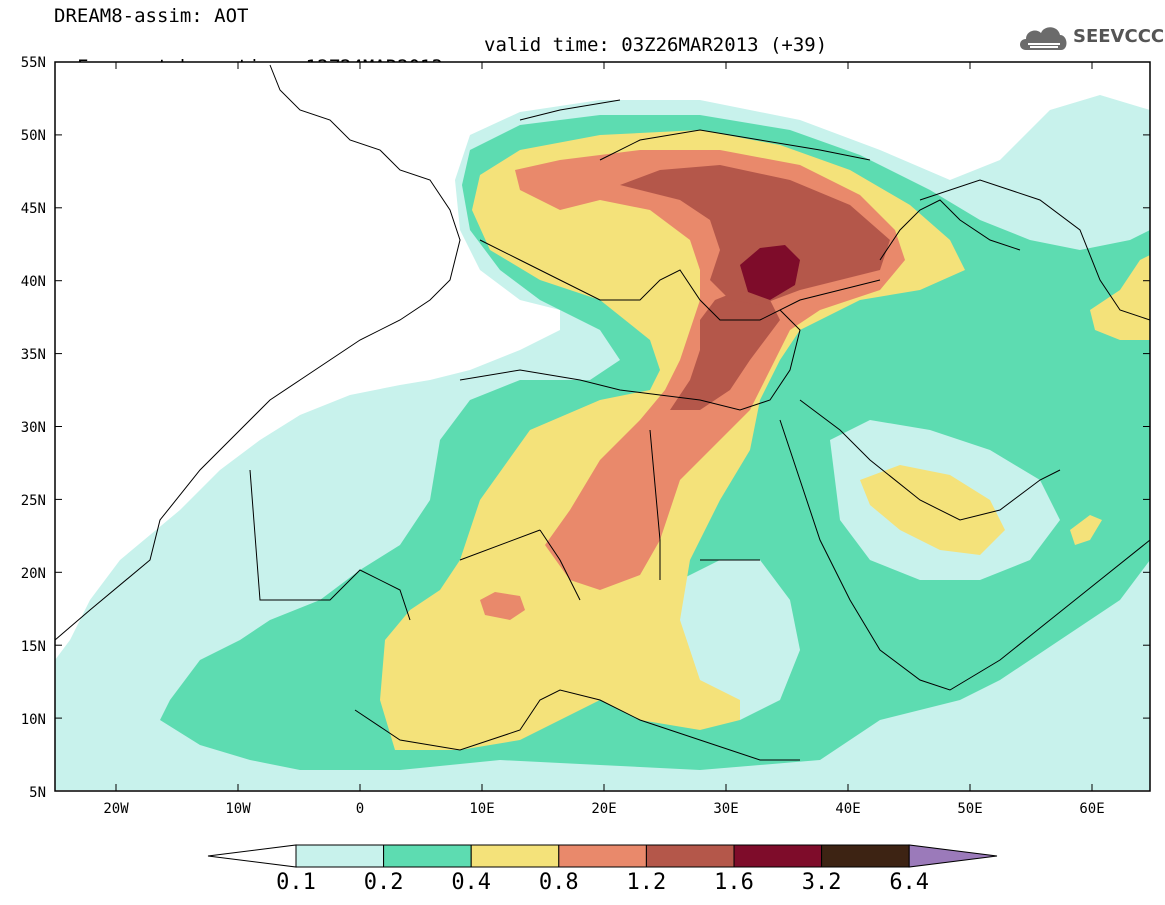 The image size is (1165, 905). I want to click on lat-label: 20N, so click(33, 574).